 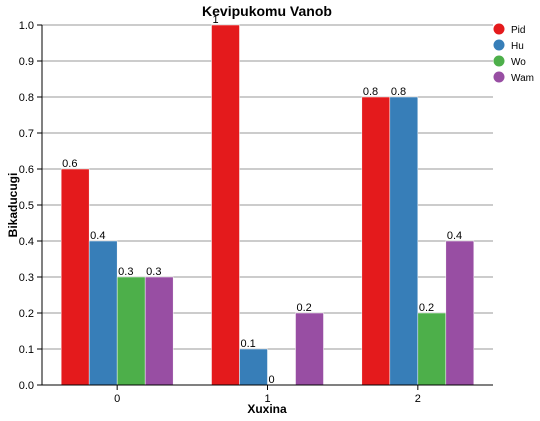 I want to click on bar-value-label: 0.6, so click(x=69, y=164).